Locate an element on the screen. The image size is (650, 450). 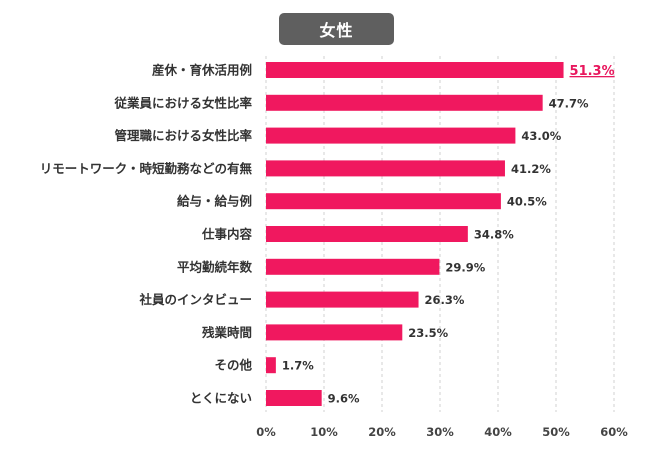
data-label: 47.7% is located at coordinates (569, 103).